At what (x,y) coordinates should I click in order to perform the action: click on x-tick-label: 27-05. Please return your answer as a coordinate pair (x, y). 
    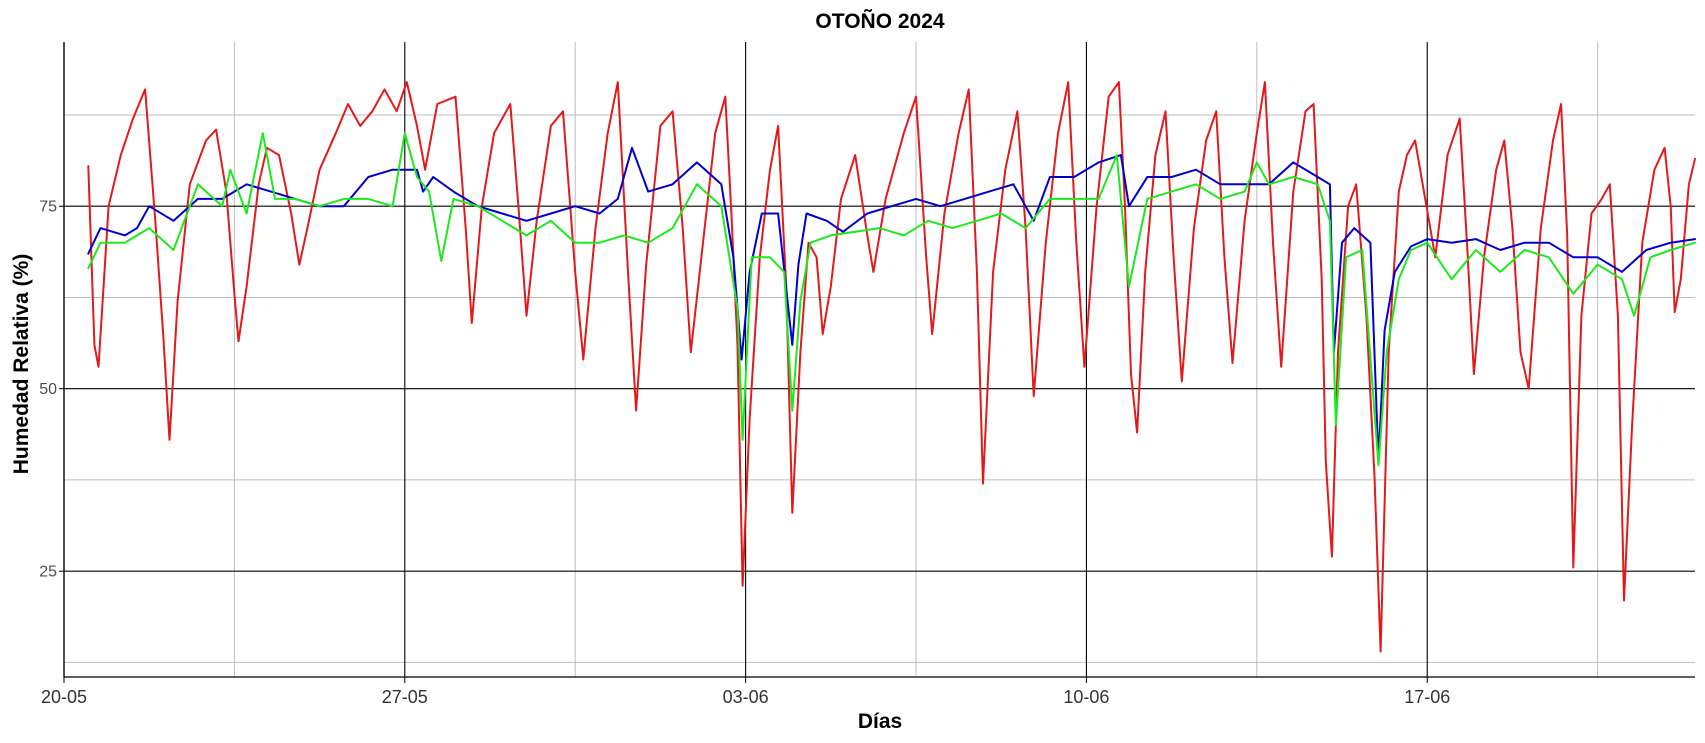
    Looking at the image, I should click on (405, 697).